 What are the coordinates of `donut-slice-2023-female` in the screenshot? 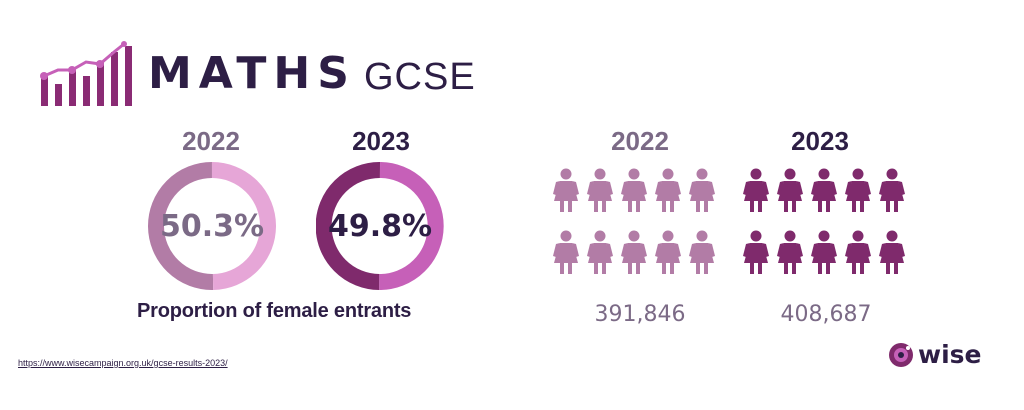 It's located at (348, 225).